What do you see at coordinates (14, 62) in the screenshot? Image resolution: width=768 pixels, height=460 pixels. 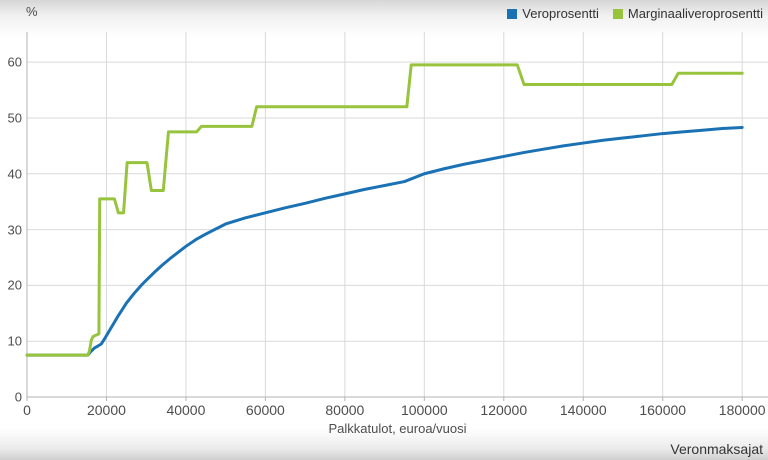 I see `y-tick-label: 60` at bounding box center [14, 62].